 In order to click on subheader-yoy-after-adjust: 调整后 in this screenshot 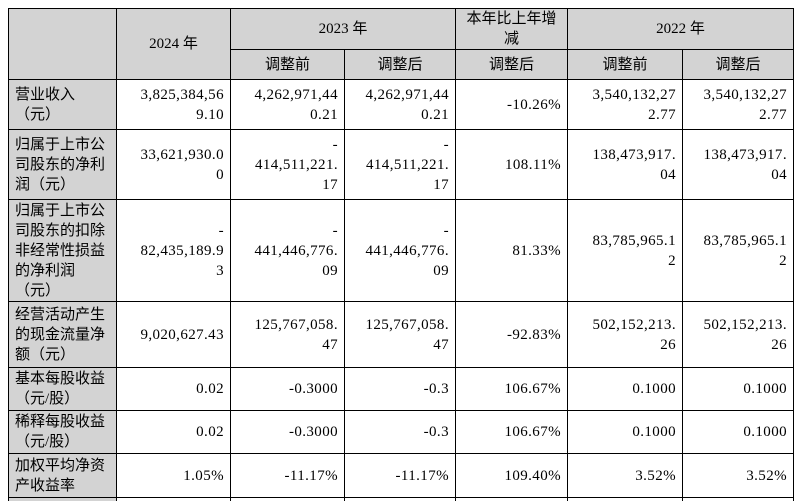, I will do `click(511, 64)`.